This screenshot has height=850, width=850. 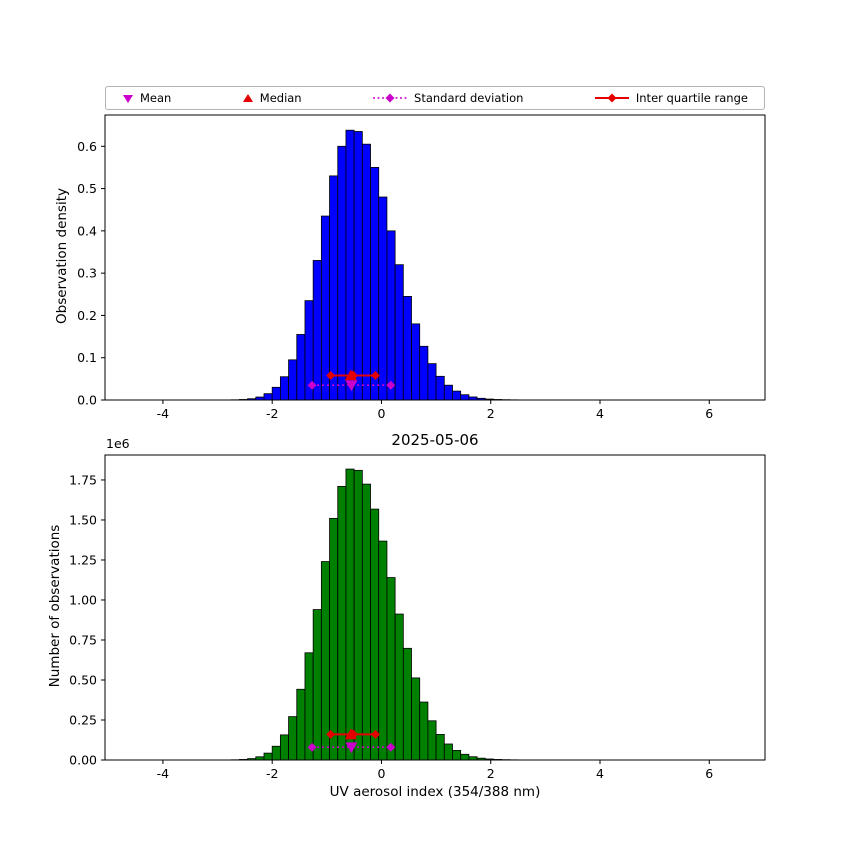 What do you see at coordinates (62, 256) in the screenshot?
I see `top-y-axis-label: Observation density` at bounding box center [62, 256].